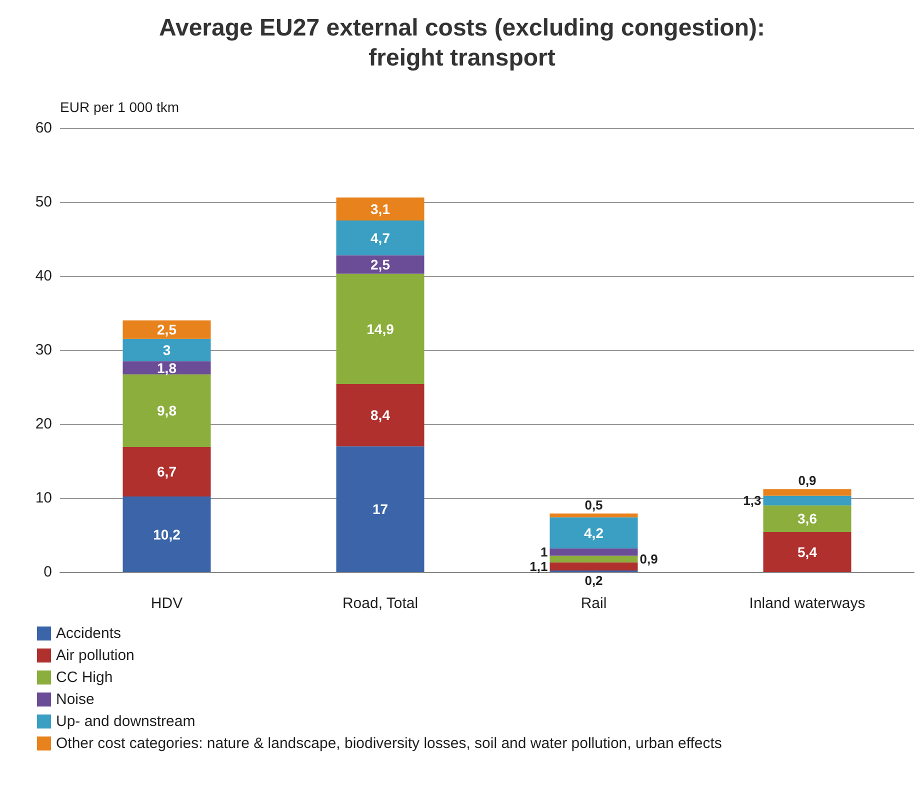  Describe the element at coordinates (593, 580) in the screenshot. I see `data-label: 0,2` at that location.